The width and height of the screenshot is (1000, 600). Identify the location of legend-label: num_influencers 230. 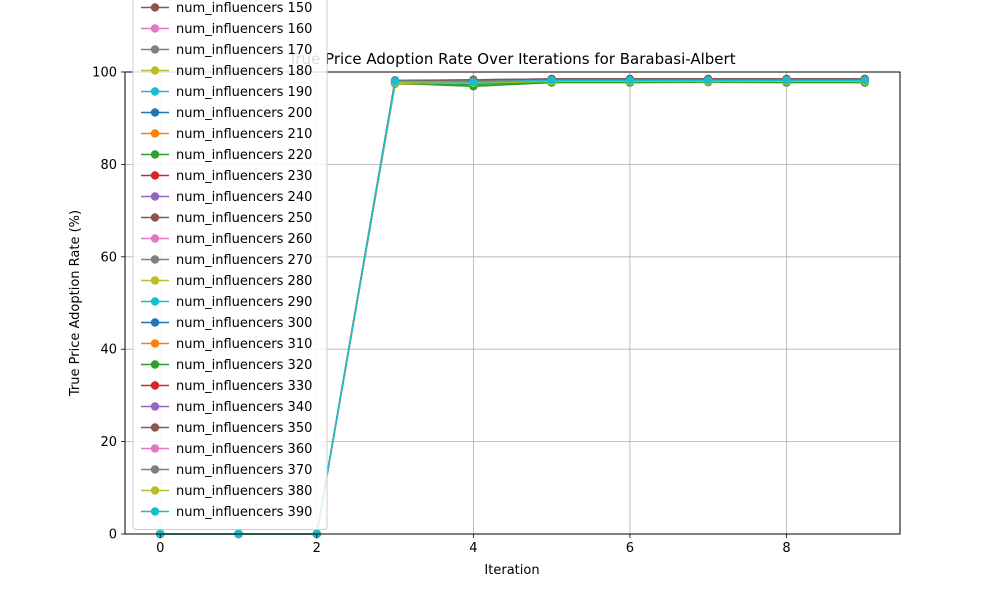
(244, 176).